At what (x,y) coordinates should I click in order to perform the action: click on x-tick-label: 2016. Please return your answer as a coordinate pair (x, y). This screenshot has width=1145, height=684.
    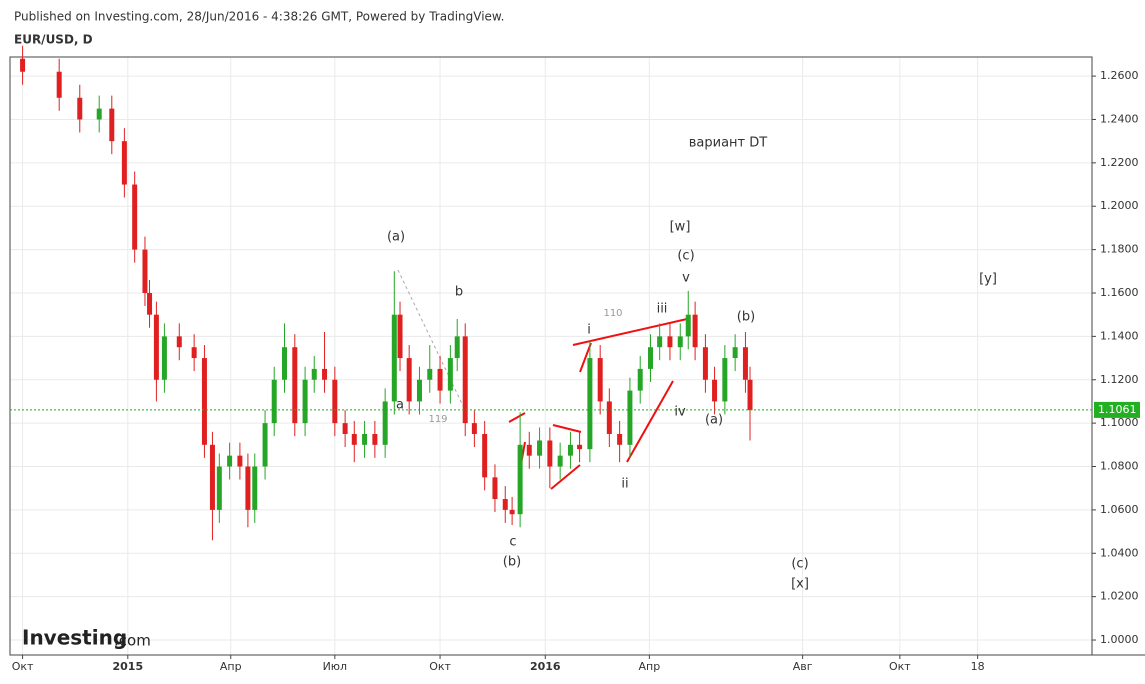
    Looking at the image, I should click on (545, 666).